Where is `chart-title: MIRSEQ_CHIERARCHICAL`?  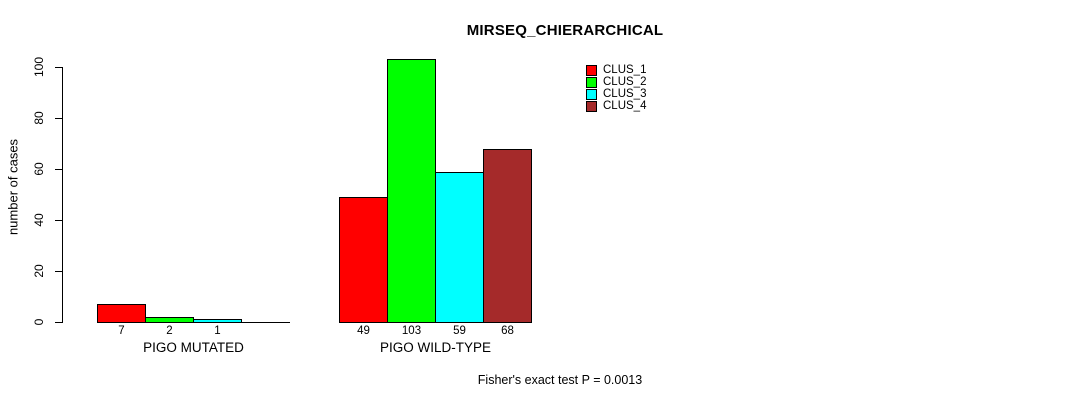
chart-title: MIRSEQ_CHIERARCHICAL is located at coordinates (565, 30).